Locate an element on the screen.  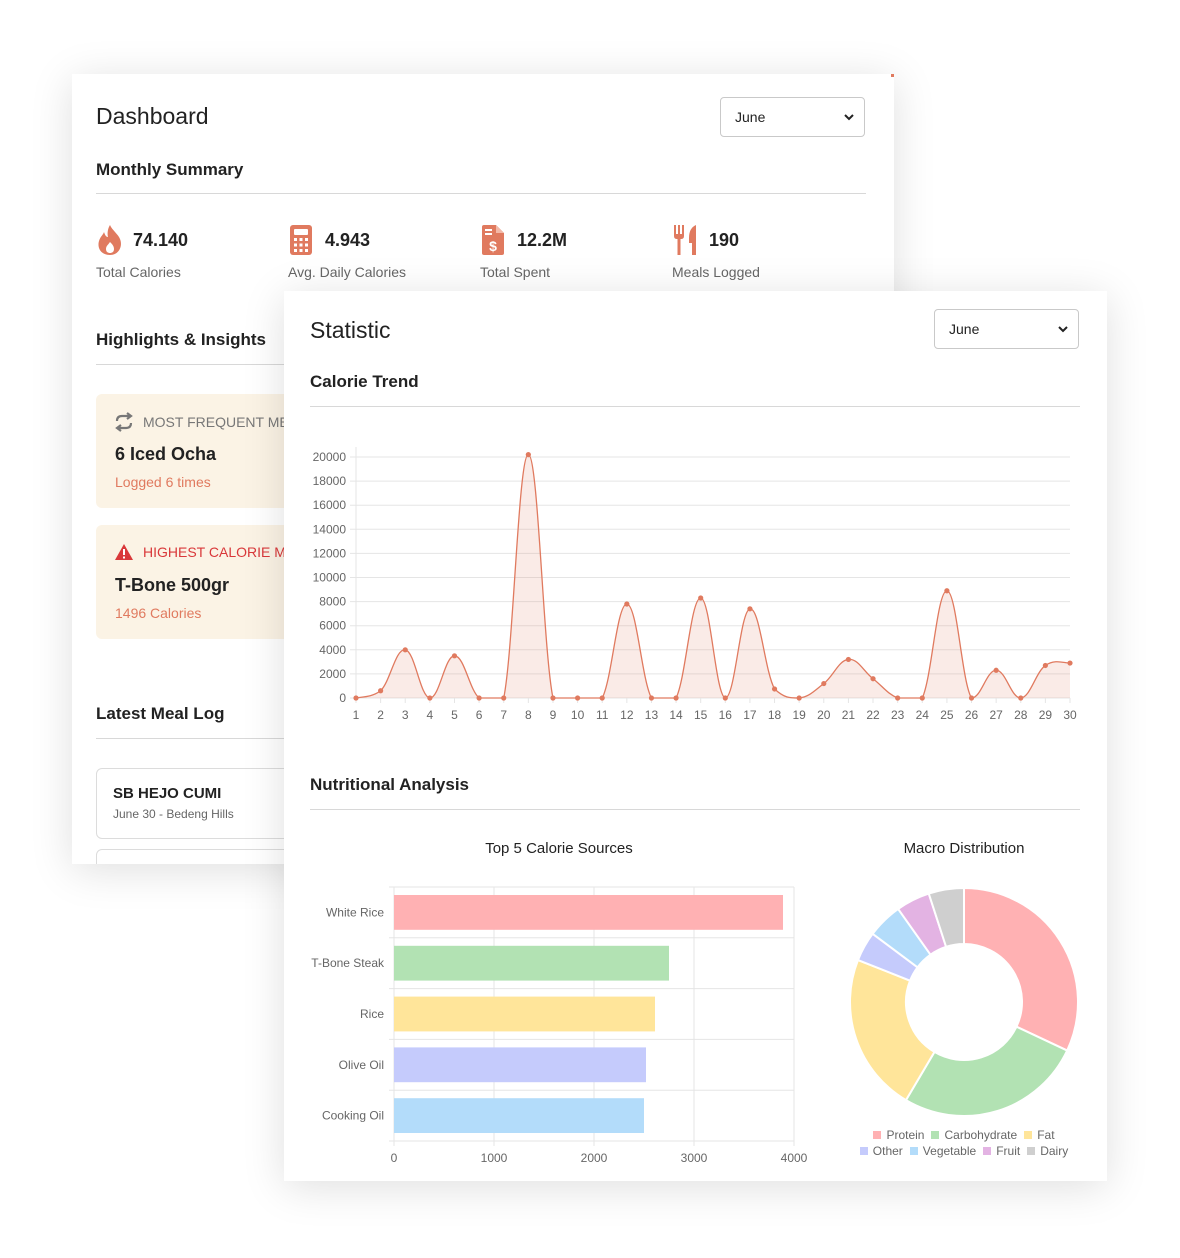
legend-label: Carbohydrate is located at coordinates (981, 1135).